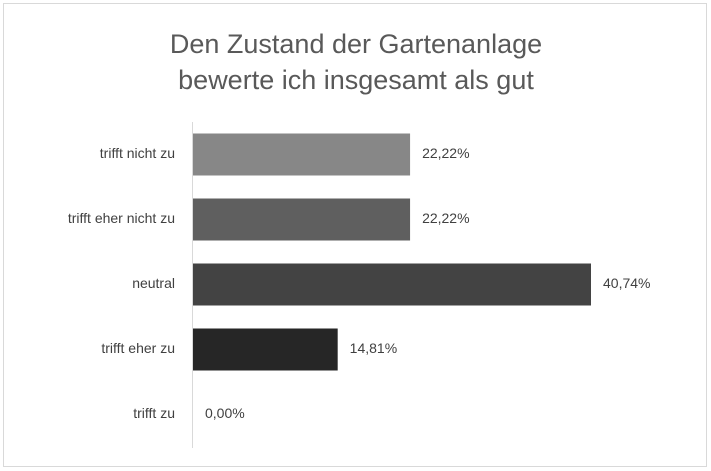 This screenshot has width=711, height=471. Describe the element at coordinates (356, 80) in the screenshot. I see `chart-title: bewerte ich insgesamt als gut` at that location.